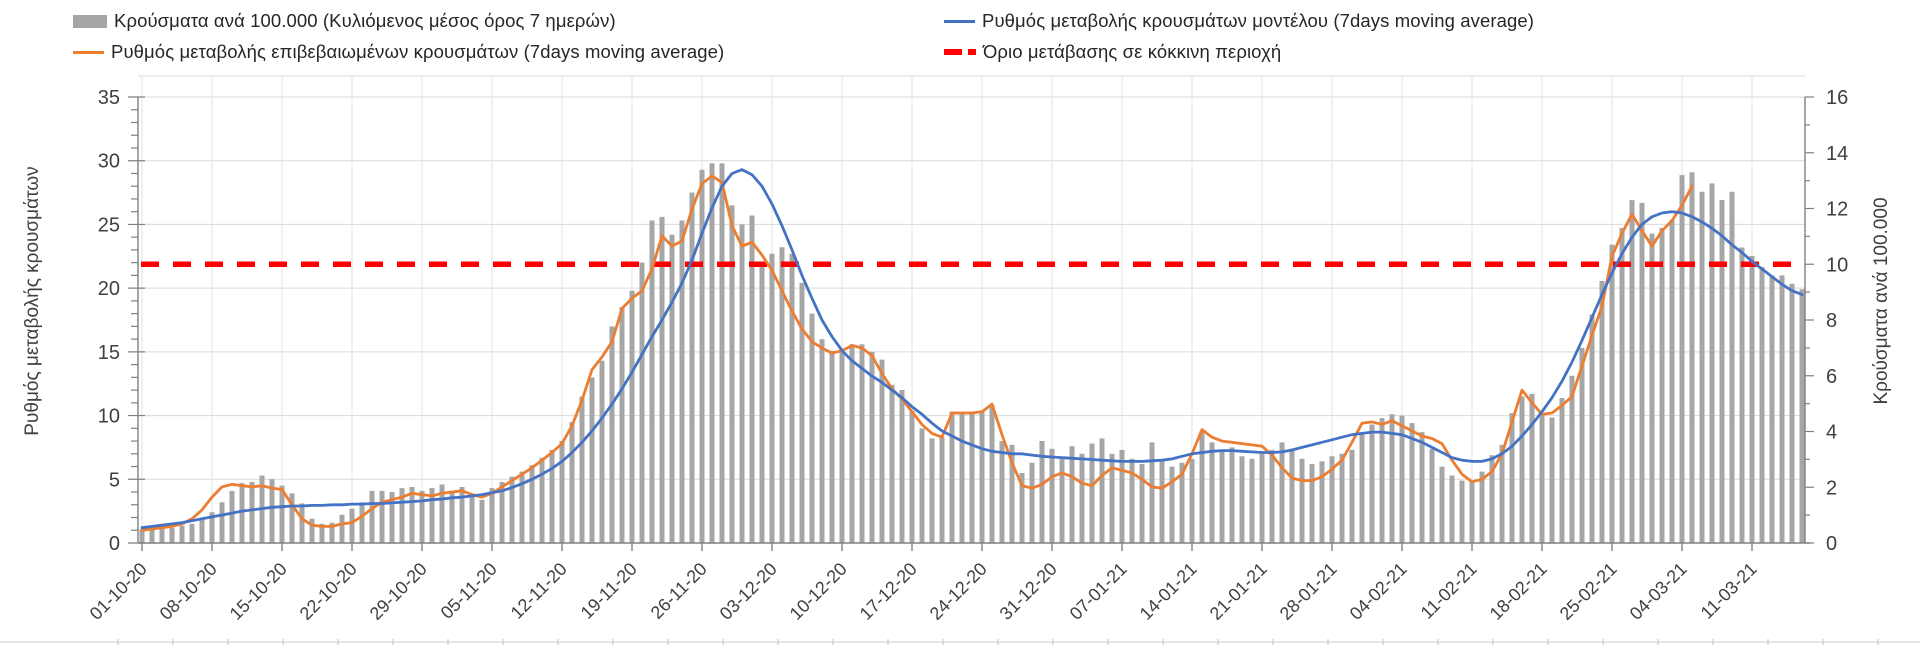  Describe the element at coordinates (609, 591) in the screenshot. I see `svg-text: 19-11-20` at that location.